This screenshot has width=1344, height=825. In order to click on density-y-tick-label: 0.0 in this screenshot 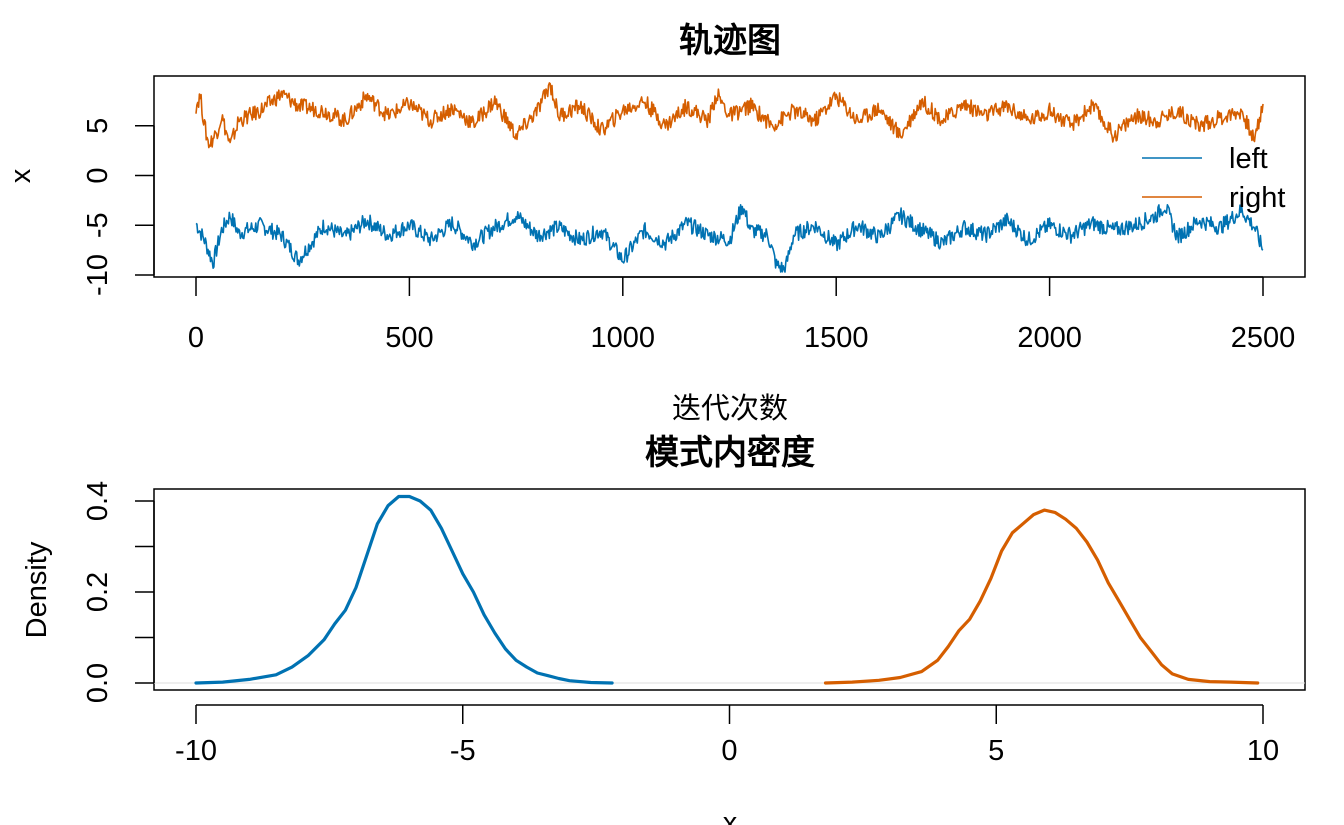, I will do `click(98, 683)`.